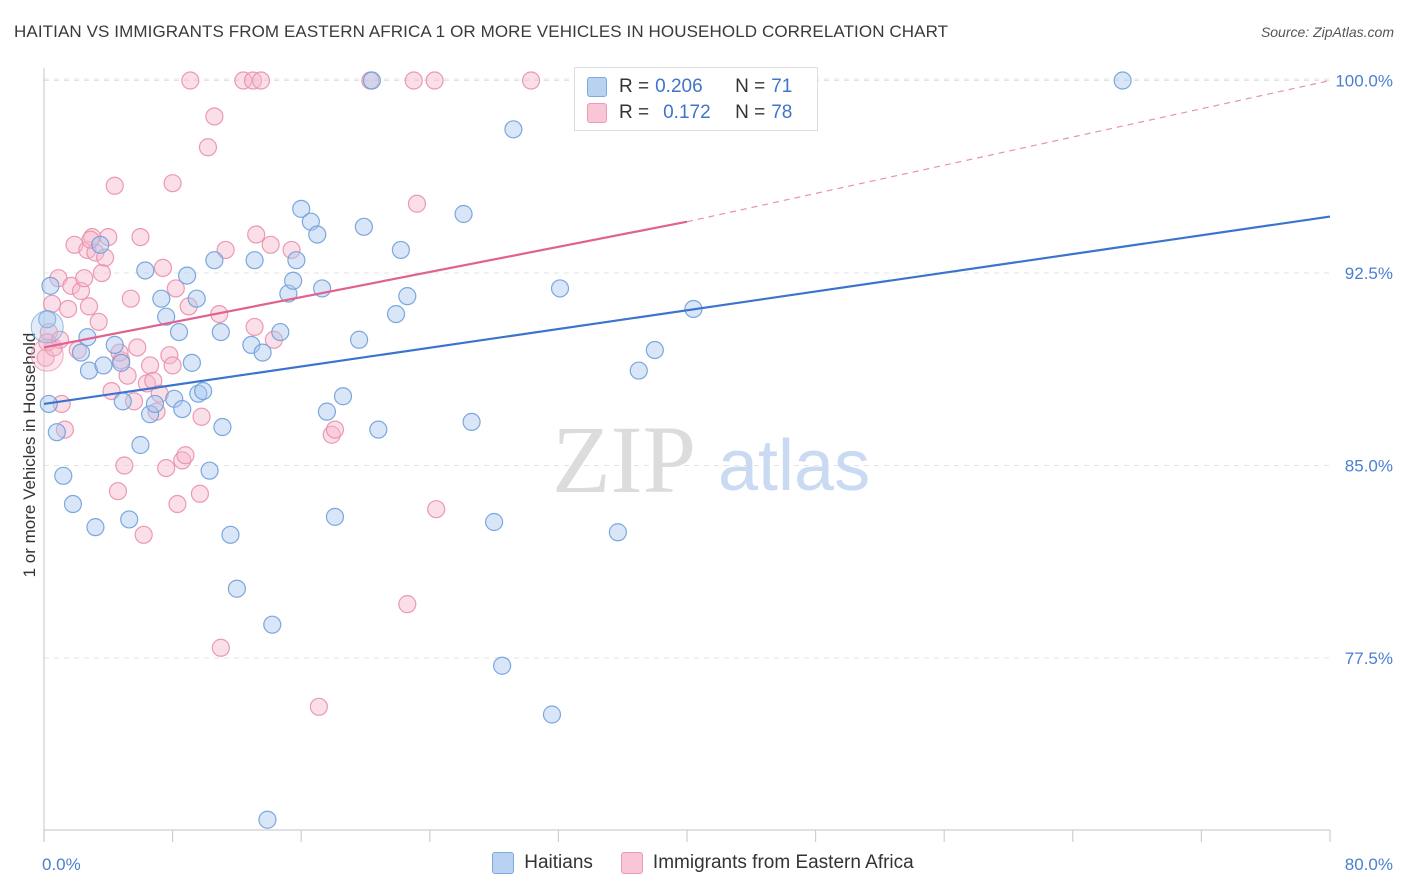  Describe the element at coordinates (689, 87) in the screenshot. I see `legend-row-haitians: R = 0.206 N = 71` at that location.